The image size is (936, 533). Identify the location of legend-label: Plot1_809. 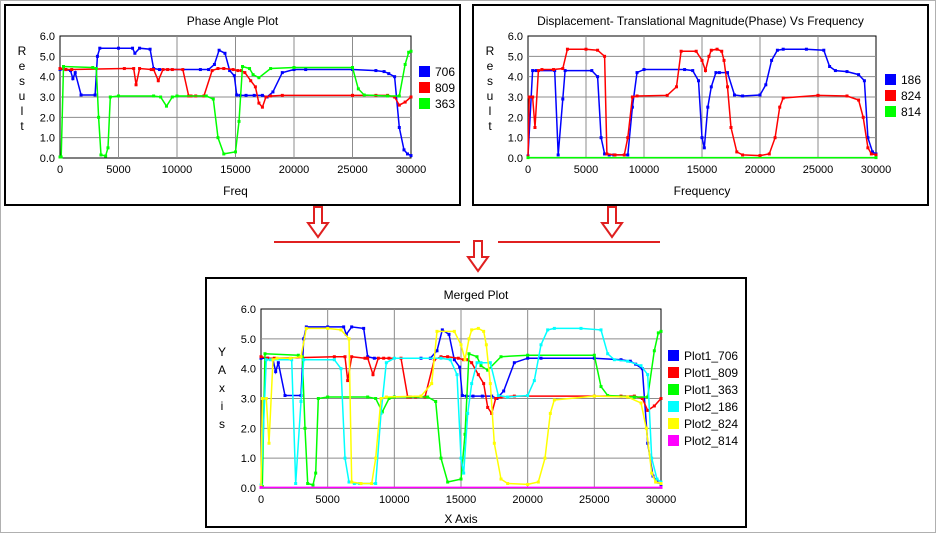
(711, 373).